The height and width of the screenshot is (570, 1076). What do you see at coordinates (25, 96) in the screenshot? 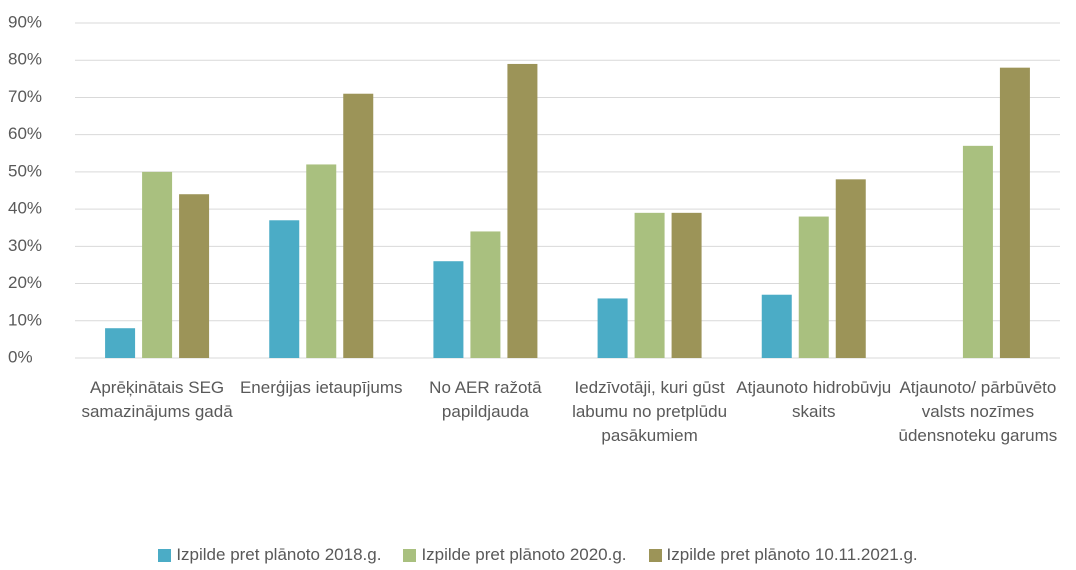
I see `y-tick-label: 70%` at bounding box center [25, 96].